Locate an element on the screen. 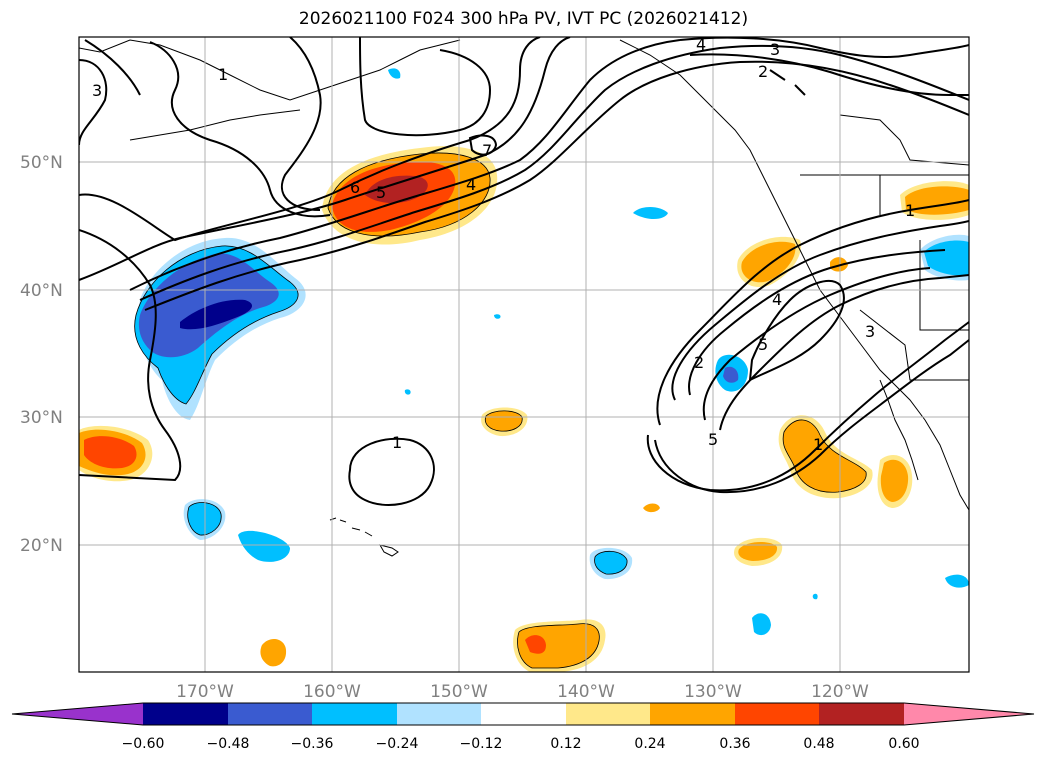 This screenshot has width=1047, height=765. alaska-coast is located at coordinates (270, 70).